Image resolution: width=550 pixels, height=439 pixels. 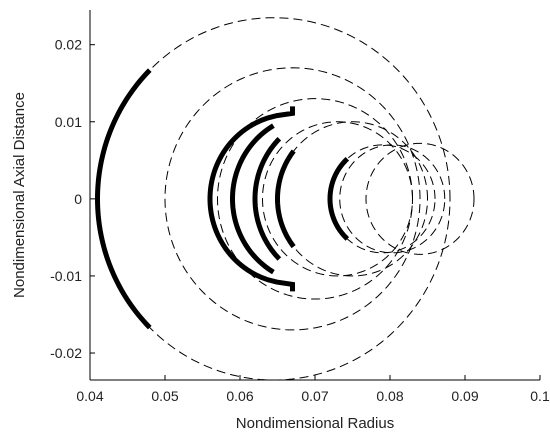 What do you see at coordinates (314, 396) in the screenshot?
I see `x-tick-label: 0.07` at bounding box center [314, 396].